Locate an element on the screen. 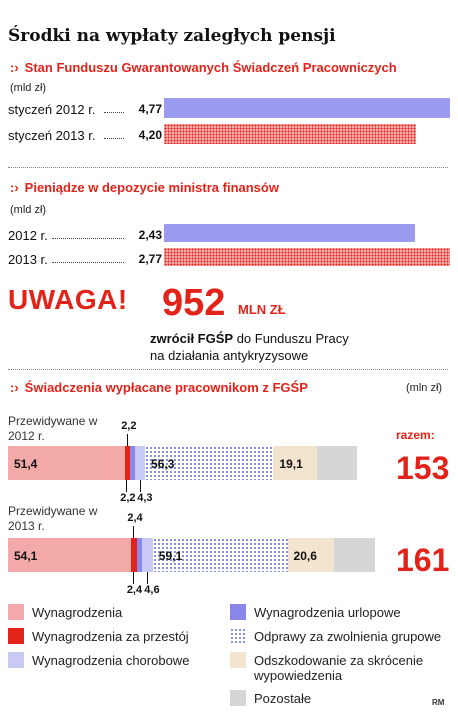 The image size is (458, 722). legend-label: Wynagrodzenia is located at coordinates (77, 612).